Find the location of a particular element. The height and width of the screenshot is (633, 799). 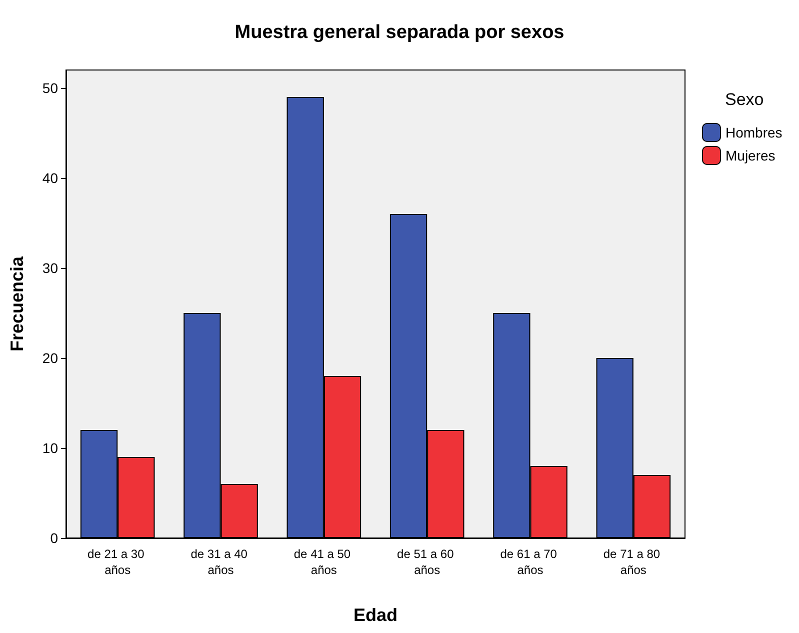

chart-title: Muestra general separada por sexos is located at coordinates (399, 32).